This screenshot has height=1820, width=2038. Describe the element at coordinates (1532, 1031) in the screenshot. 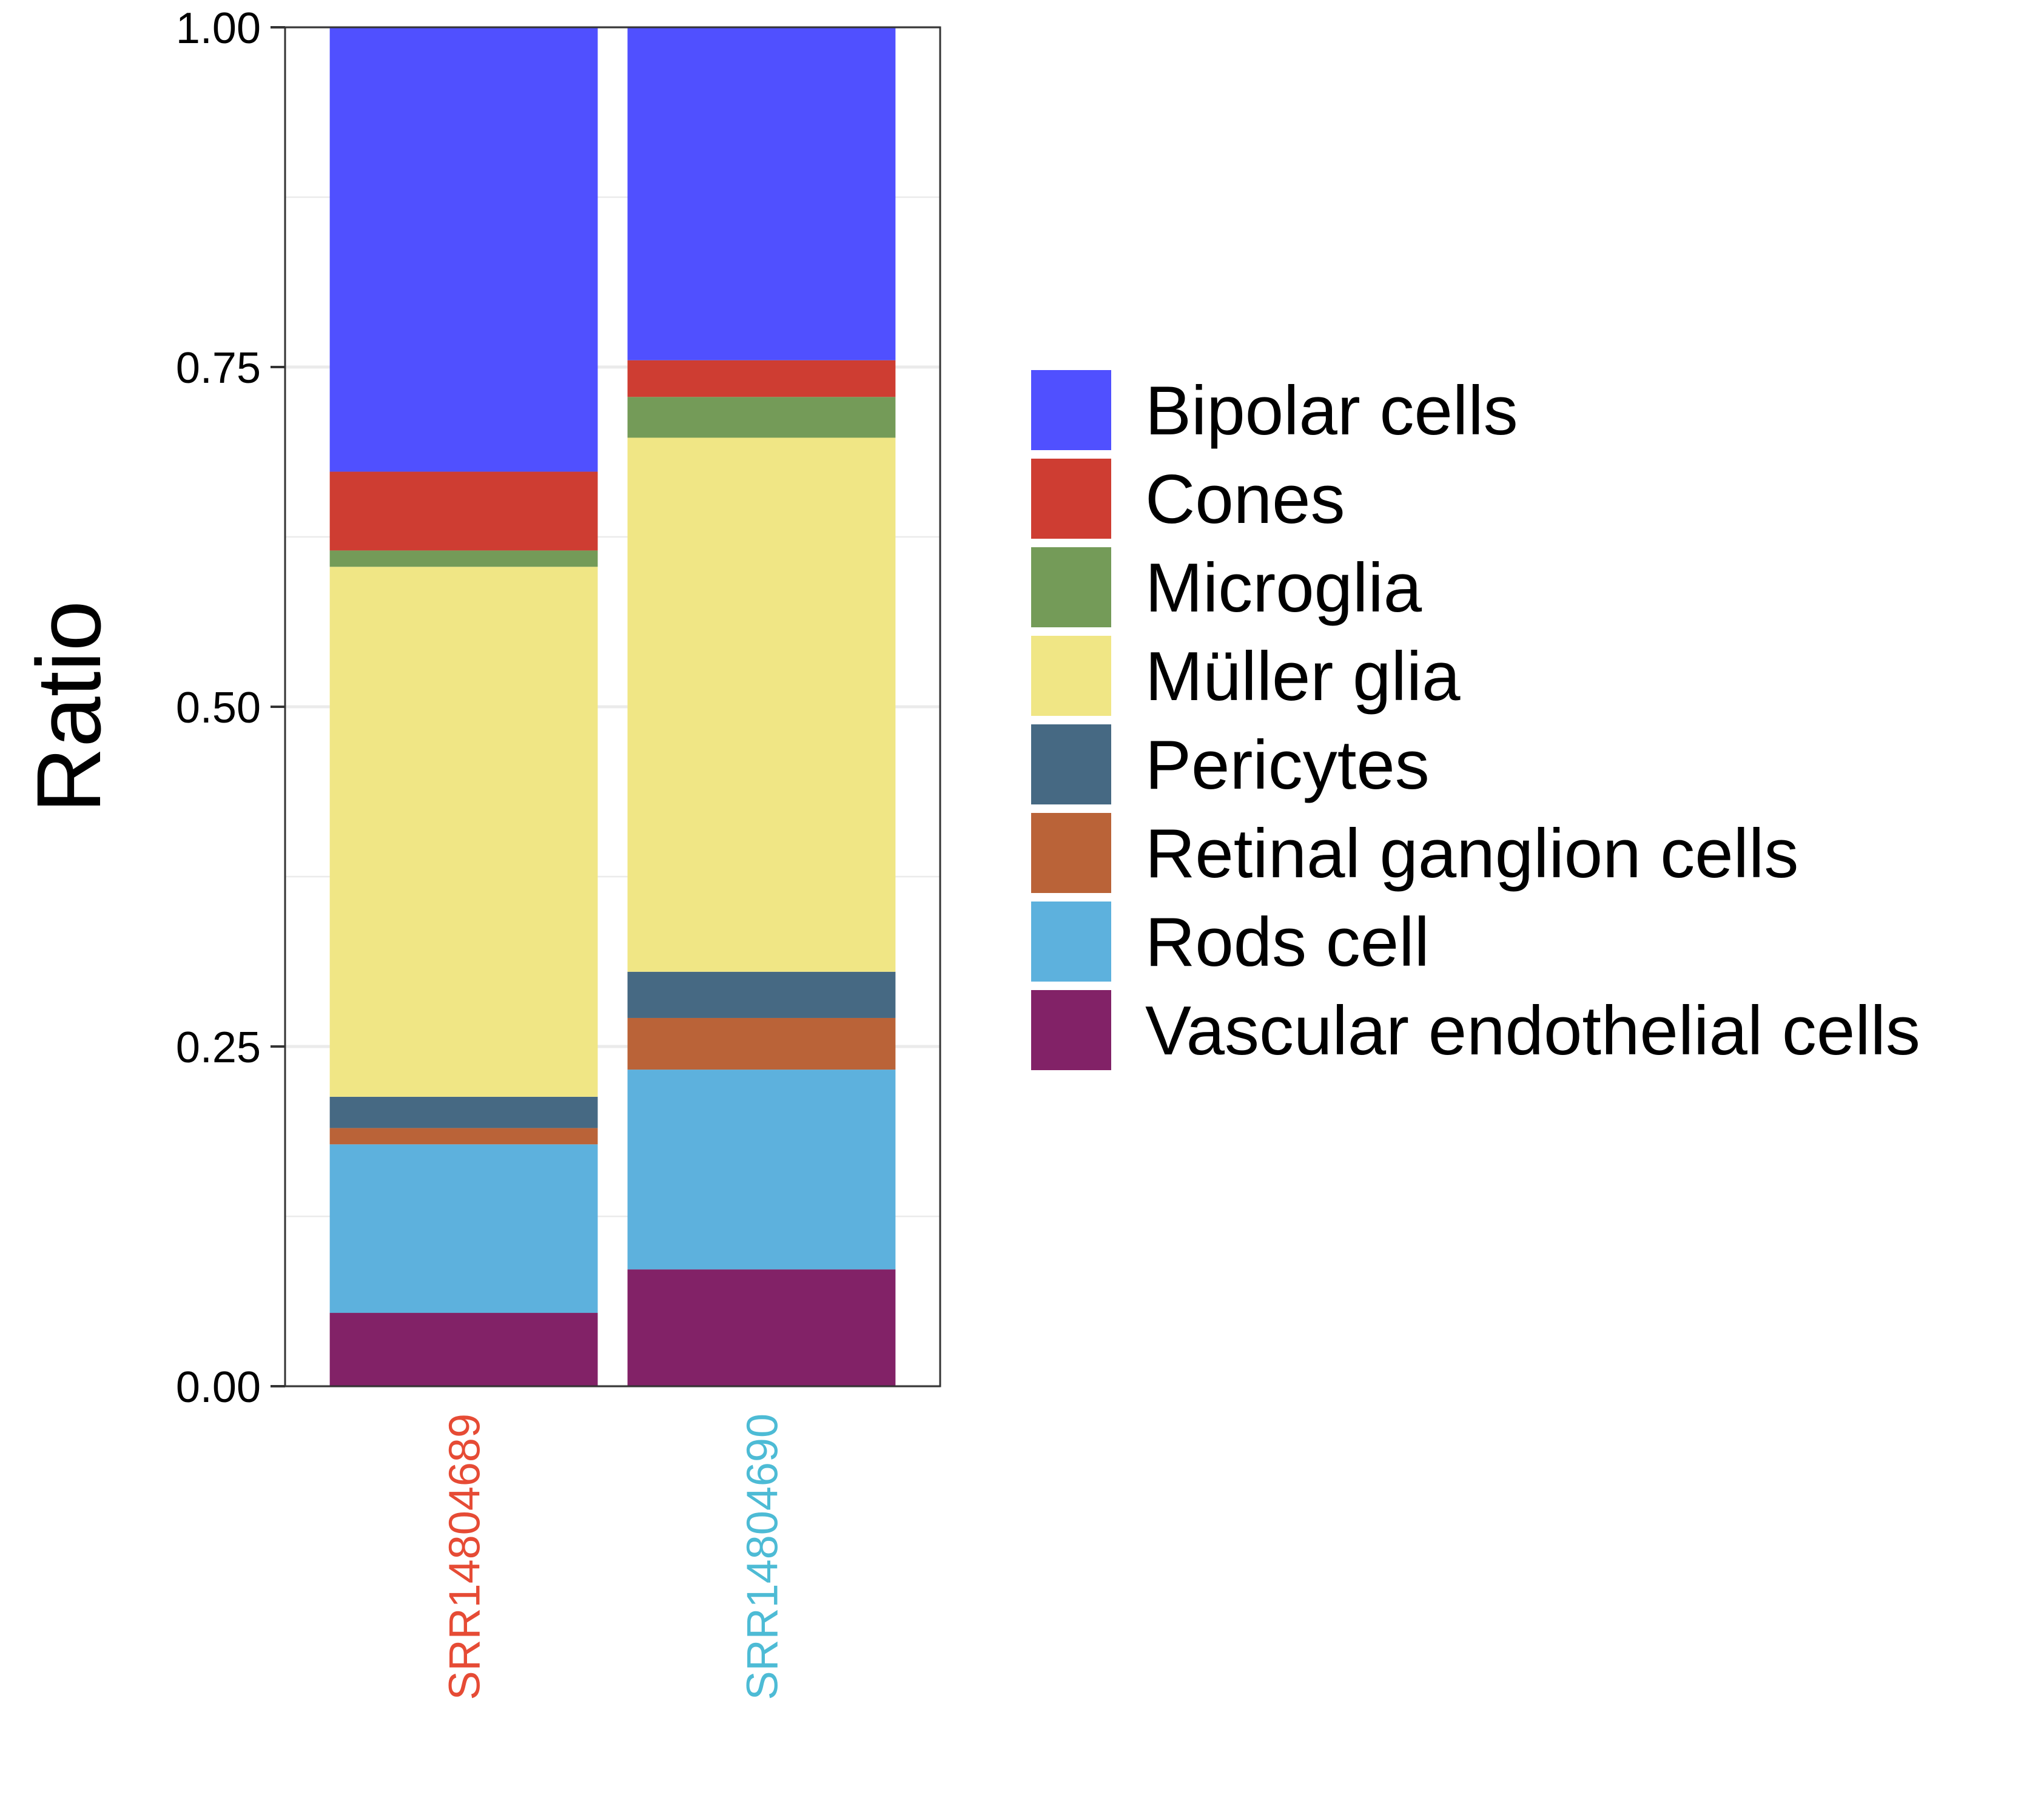

I see `legend-label: Vascular endothelial cells` at that location.